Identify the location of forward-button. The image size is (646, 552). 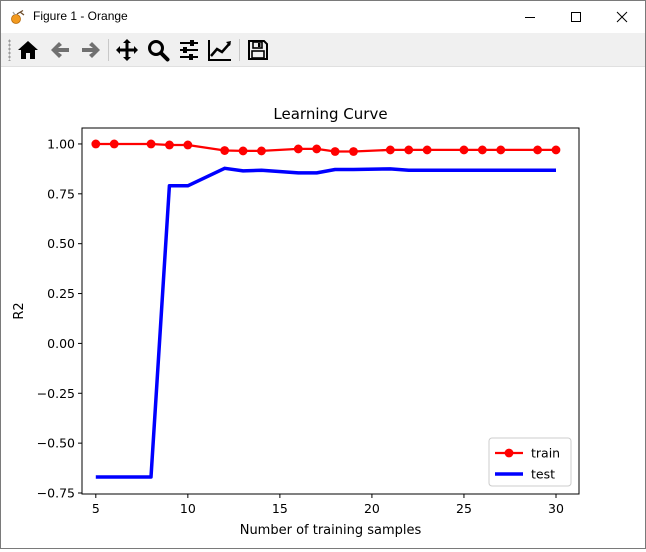
(91, 50).